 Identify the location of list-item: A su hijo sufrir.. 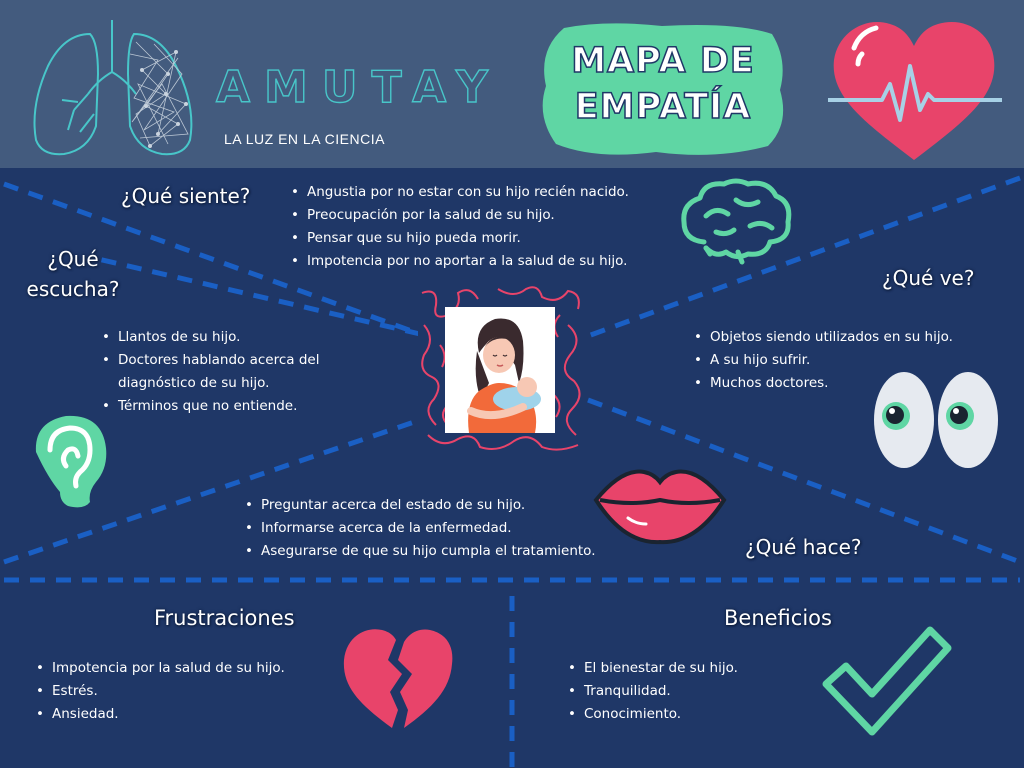
(844, 360).